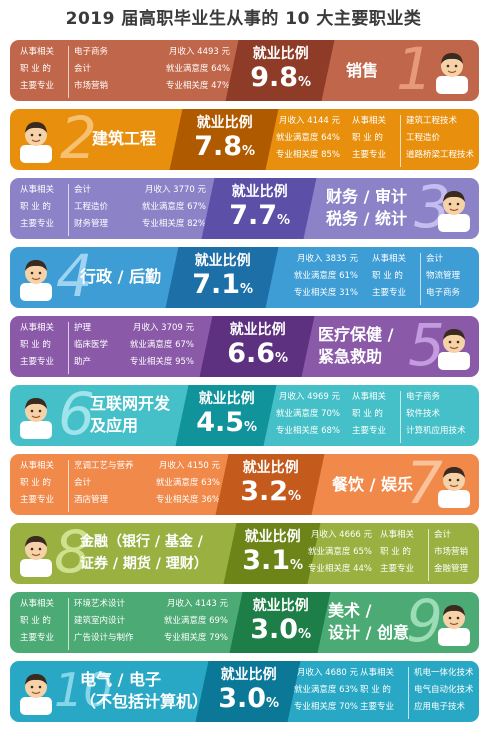  Describe the element at coordinates (454, 347) in the screenshot. I see `doctor-icon` at that location.